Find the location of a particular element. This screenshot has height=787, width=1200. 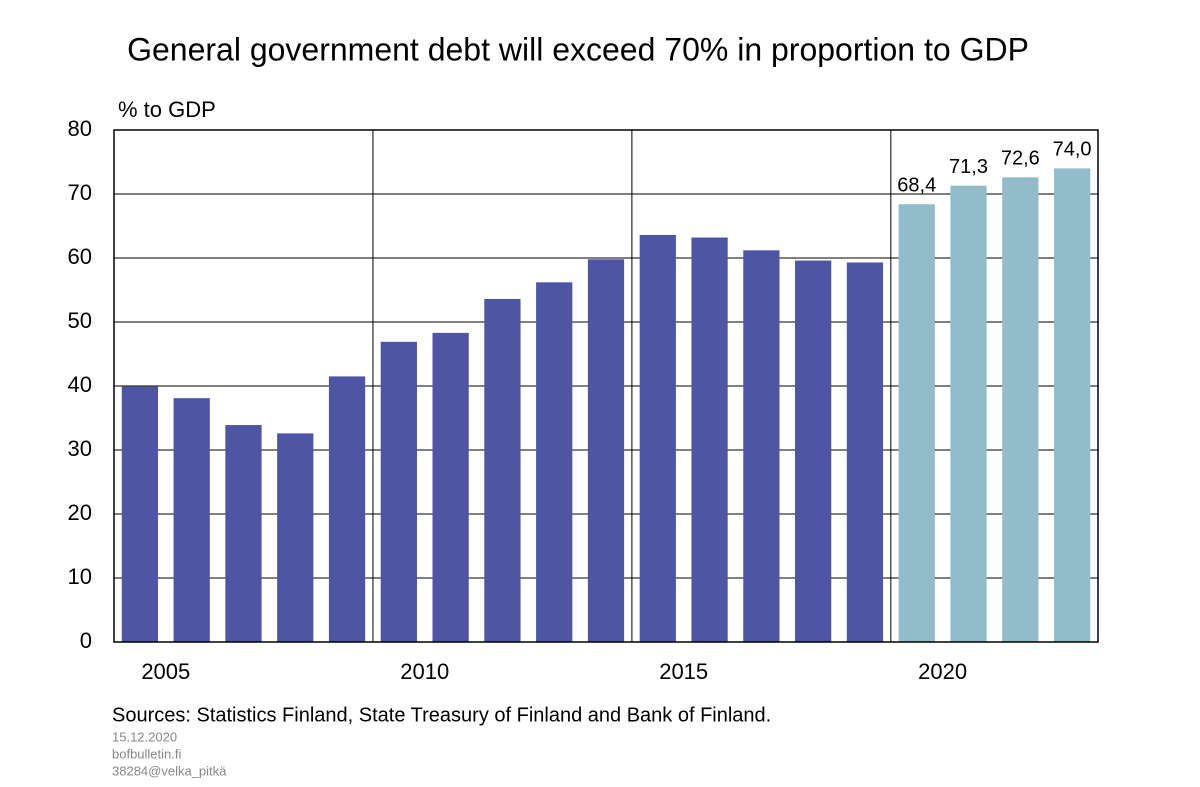

y-tick-label: 60 is located at coordinates (80, 256).